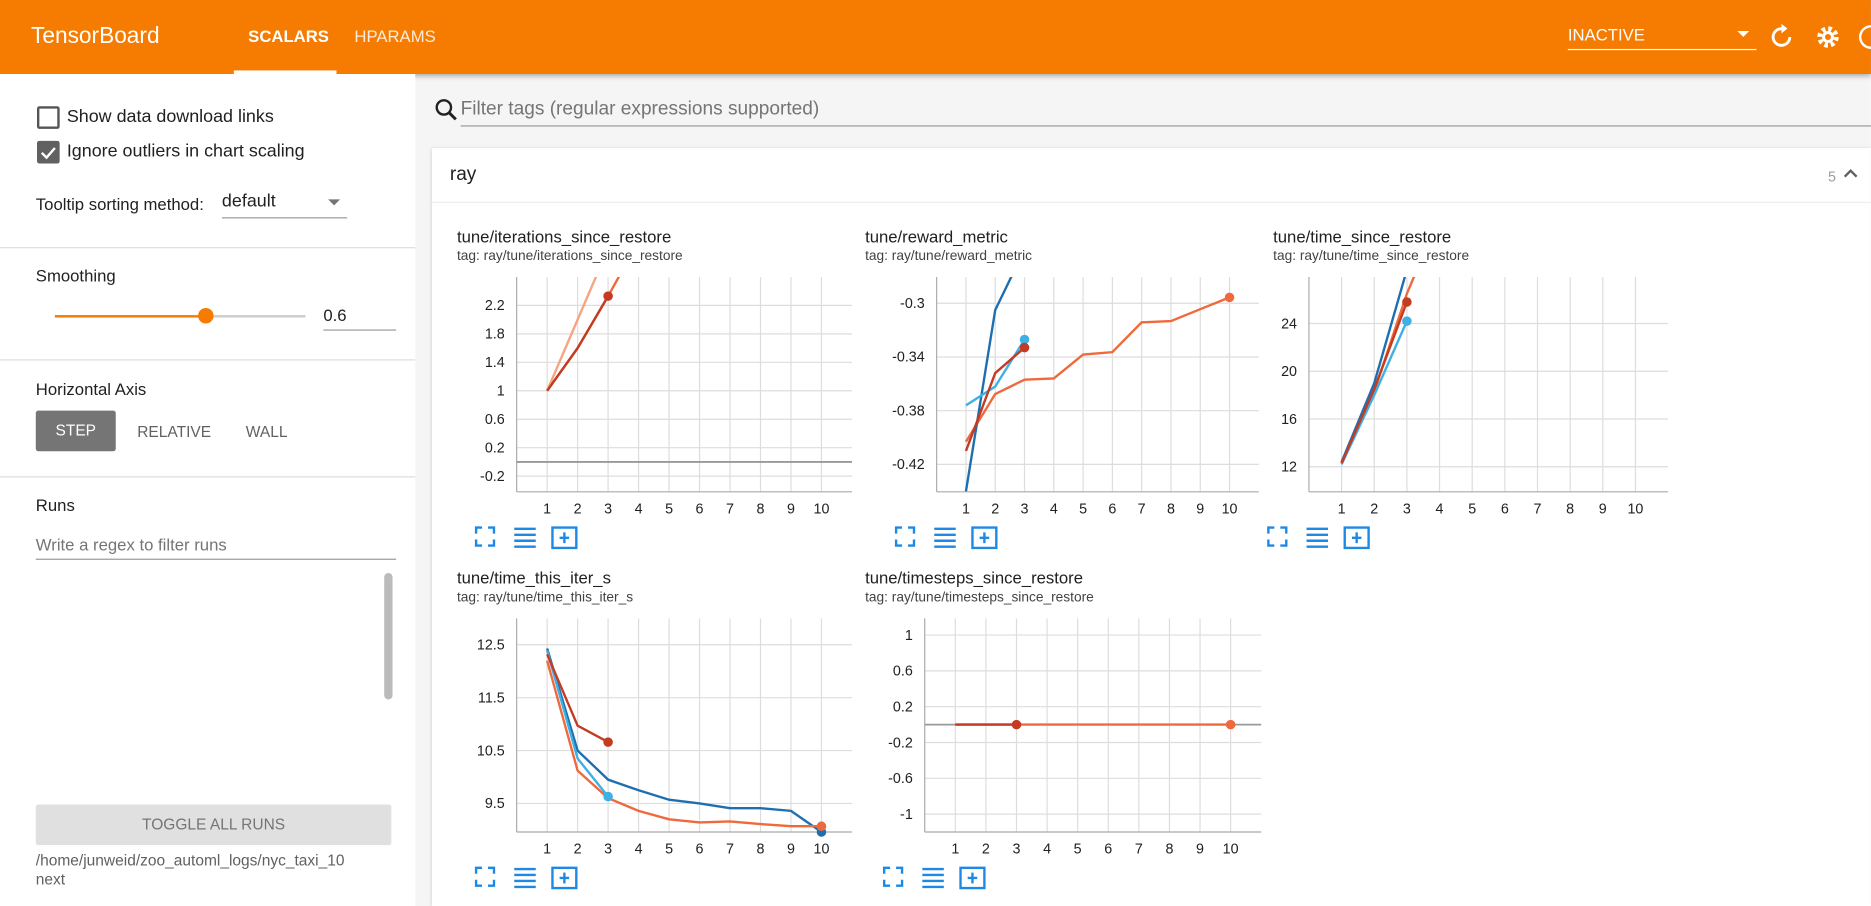  Describe the element at coordinates (1743, 37) in the screenshot. I see `dropdown-arrow` at that location.